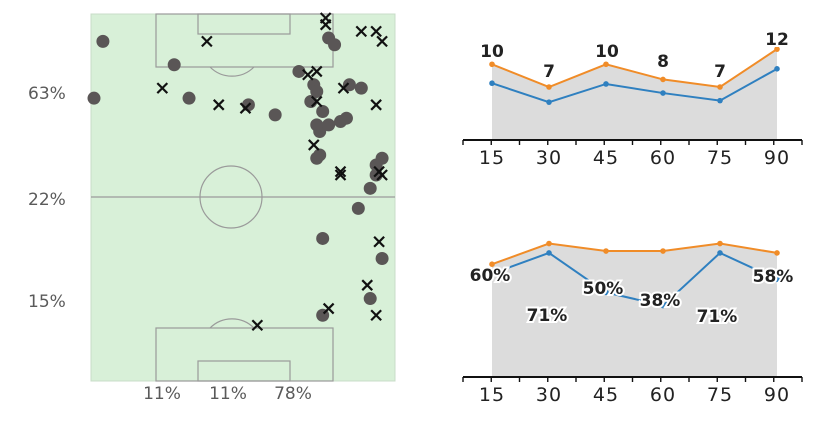 Image resolution: width=820 pixels, height=425 pixels. Describe the element at coordinates (293, 394) in the screenshot. I see `column-label-right: 78%` at that location.